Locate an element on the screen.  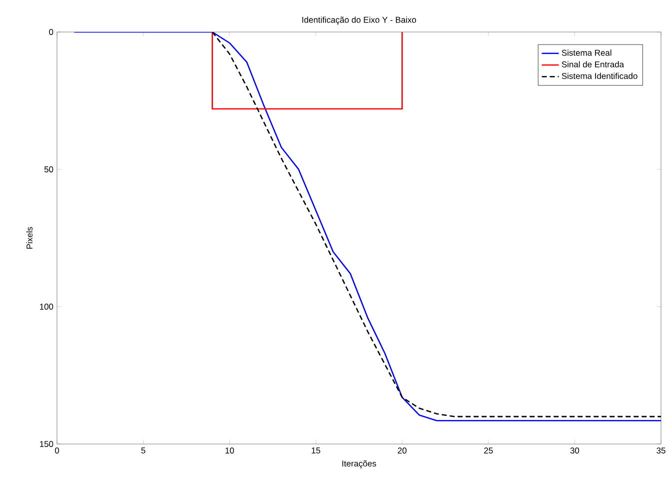
x-tick-label: 30 is located at coordinates (575, 451).